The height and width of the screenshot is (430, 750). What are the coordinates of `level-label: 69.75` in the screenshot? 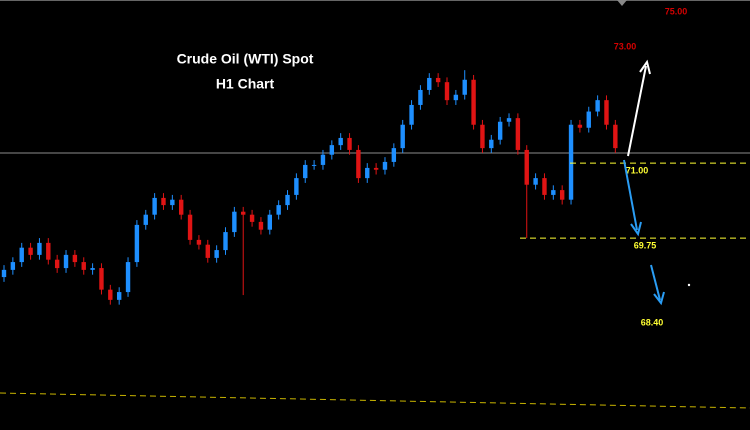 It's located at (645, 245).